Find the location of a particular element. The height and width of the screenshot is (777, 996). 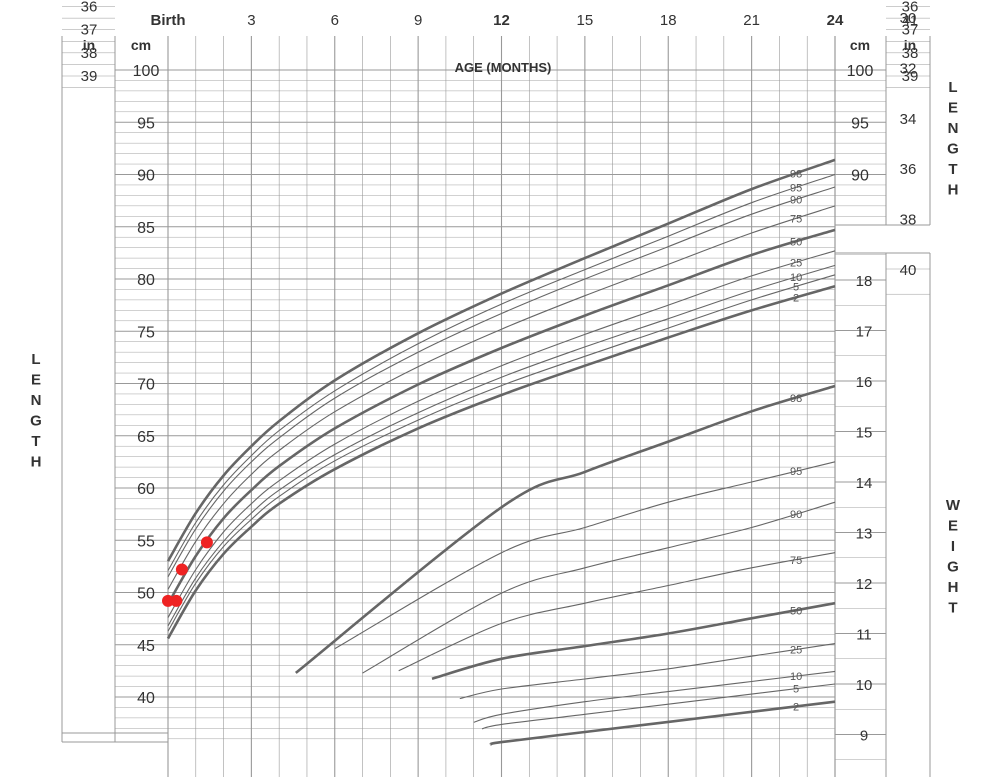

length-title-right-letter: L is located at coordinates (952, 87).